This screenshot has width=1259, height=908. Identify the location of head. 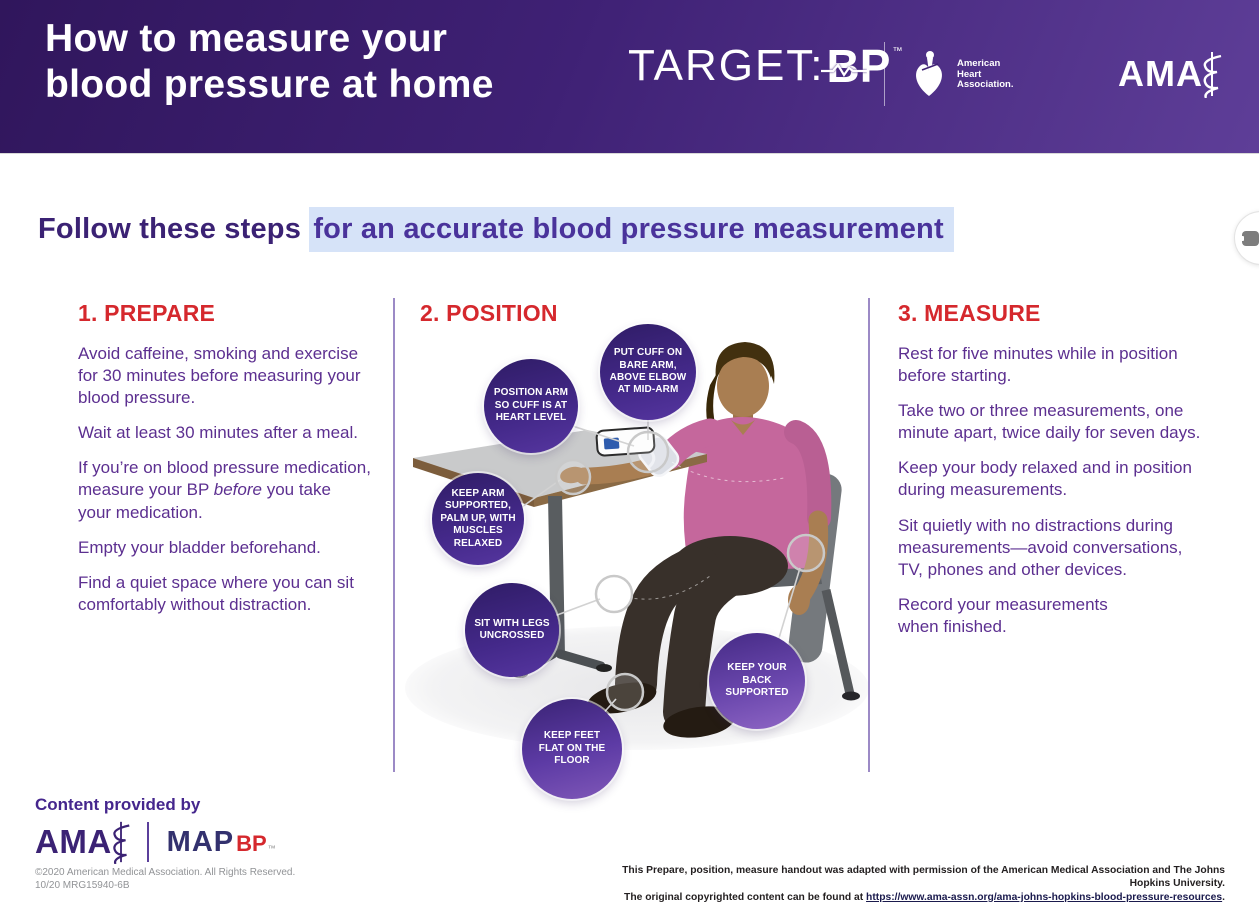
(743, 386).